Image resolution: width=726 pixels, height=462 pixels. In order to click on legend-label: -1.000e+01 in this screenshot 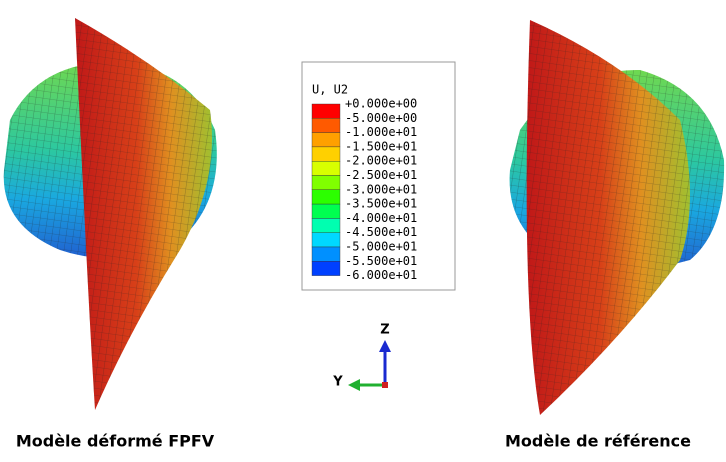, I will do `click(381, 132)`.